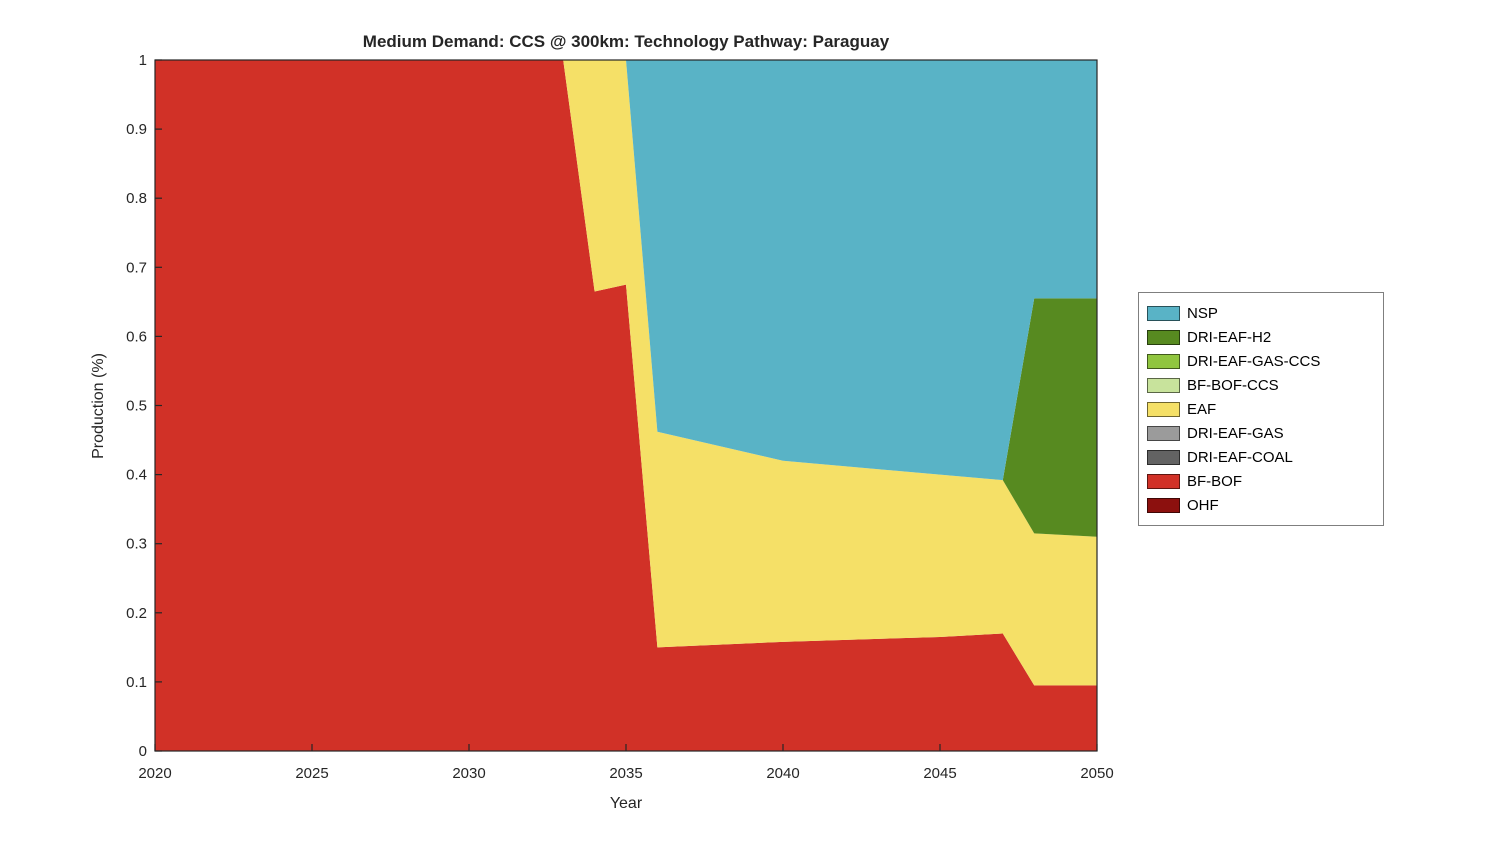 The height and width of the screenshot is (844, 1500). What do you see at coordinates (1229, 337) in the screenshot?
I see `legend-label: DRI-EAF-H2` at bounding box center [1229, 337].